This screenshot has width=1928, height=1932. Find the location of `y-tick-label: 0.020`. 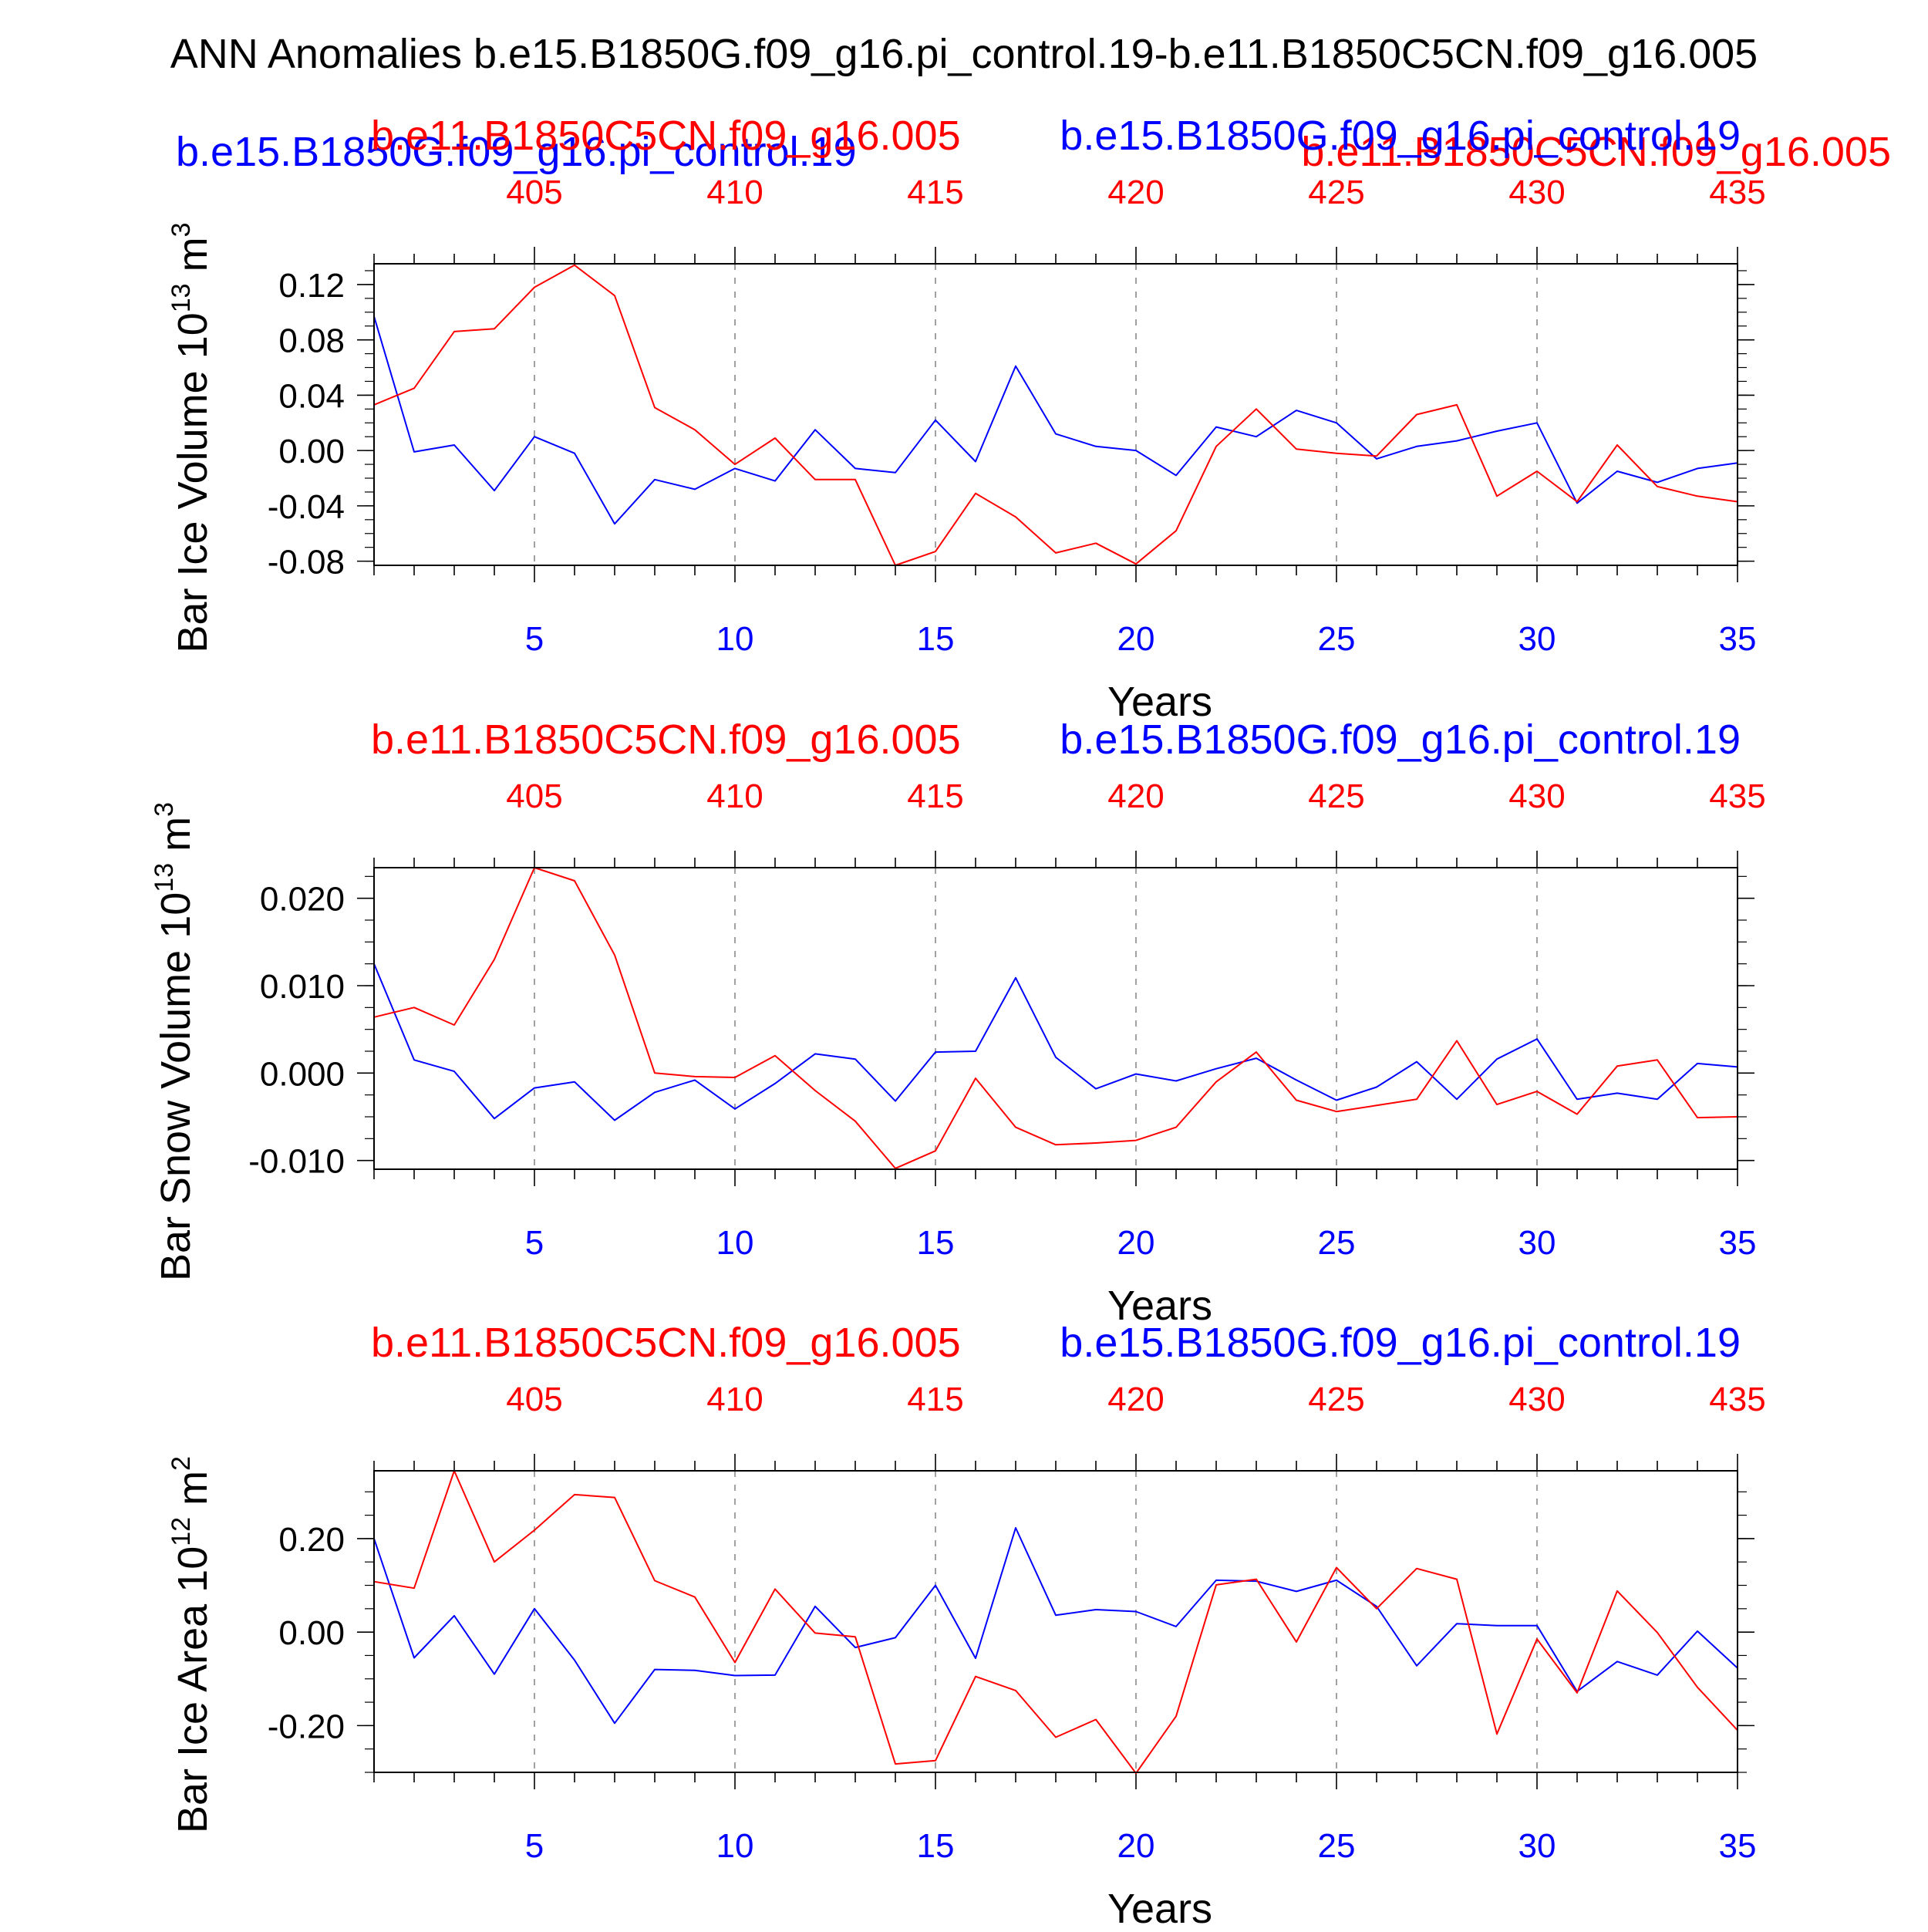

y-tick-label: 0.020 is located at coordinates (302, 900).